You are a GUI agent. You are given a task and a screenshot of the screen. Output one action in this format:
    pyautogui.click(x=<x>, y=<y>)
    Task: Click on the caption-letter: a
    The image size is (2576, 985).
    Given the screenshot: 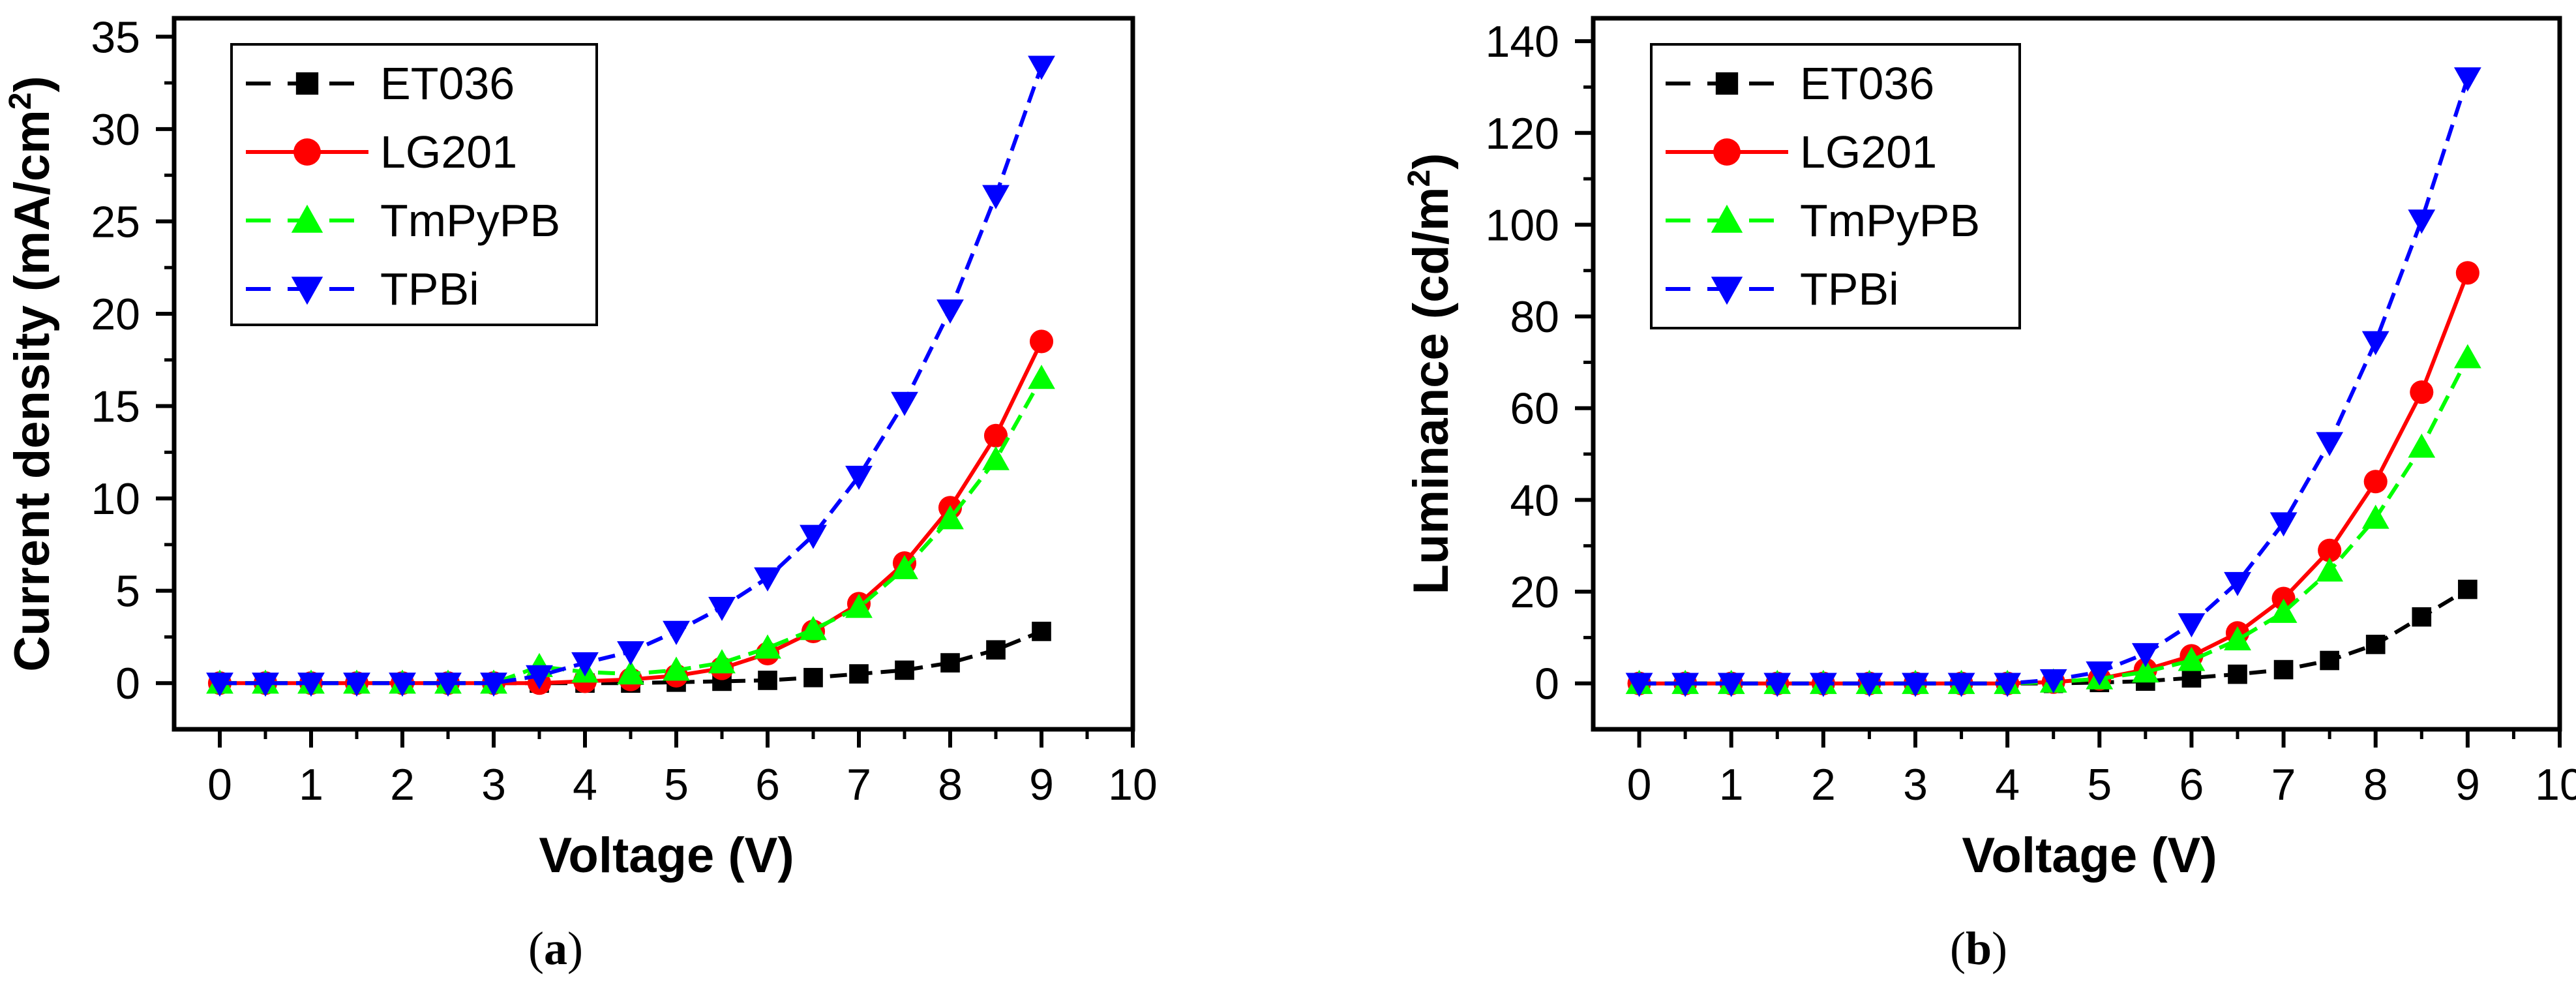 What is the action you would take?
    pyautogui.click(x=555, y=948)
    